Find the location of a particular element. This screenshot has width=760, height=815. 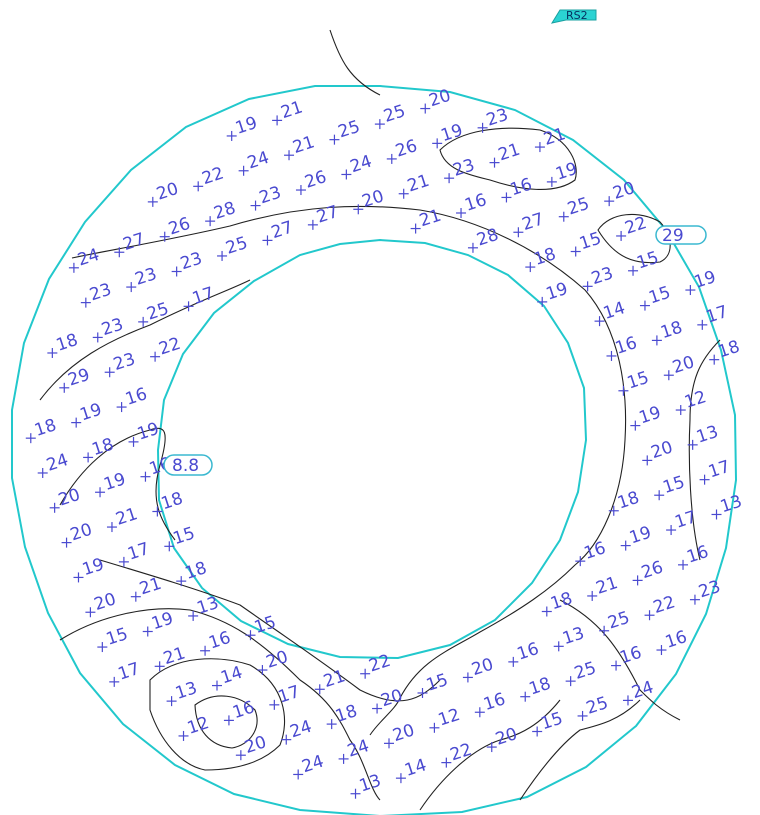

value-label: 28 is located at coordinates (484, 239).